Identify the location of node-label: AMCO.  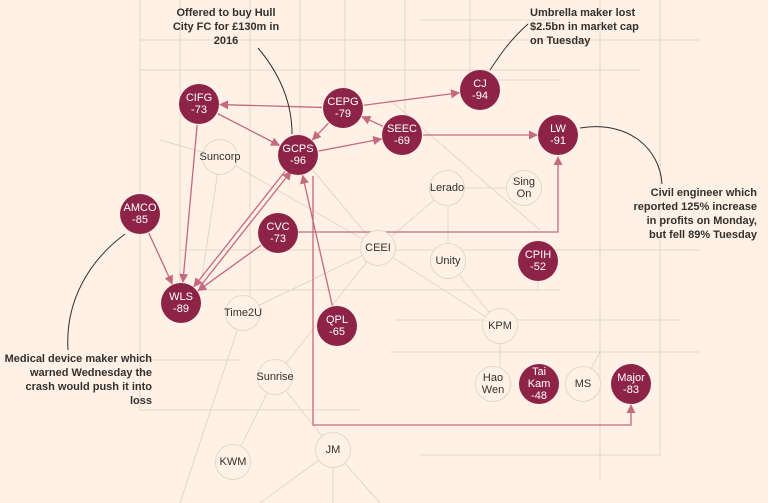
(140, 208).